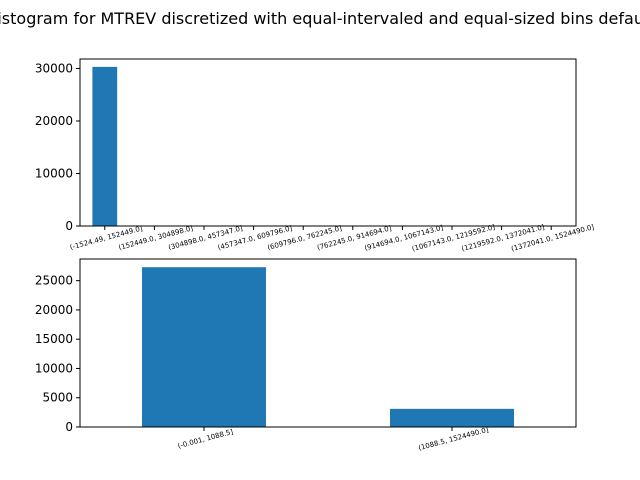 This screenshot has height=480, width=640. What do you see at coordinates (503, 238) in the screenshot?
I see `x-tick-label: (1219592.0, 1372041.0]` at bounding box center [503, 238].